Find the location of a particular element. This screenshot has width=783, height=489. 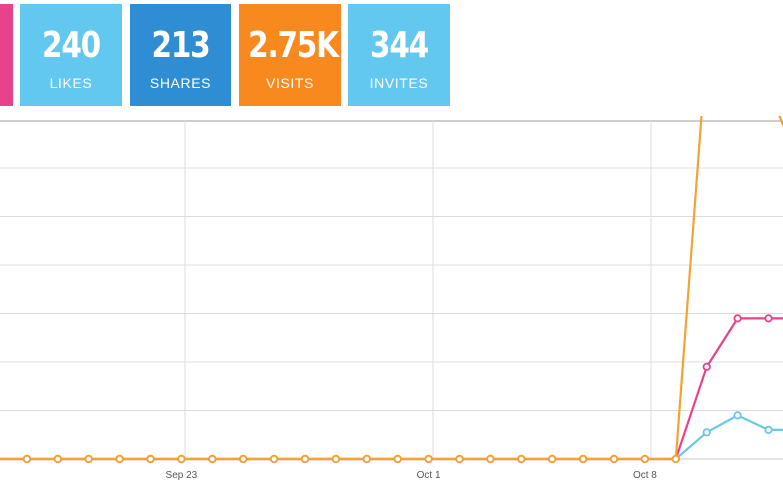

visits-label: VISITS is located at coordinates (290, 83).